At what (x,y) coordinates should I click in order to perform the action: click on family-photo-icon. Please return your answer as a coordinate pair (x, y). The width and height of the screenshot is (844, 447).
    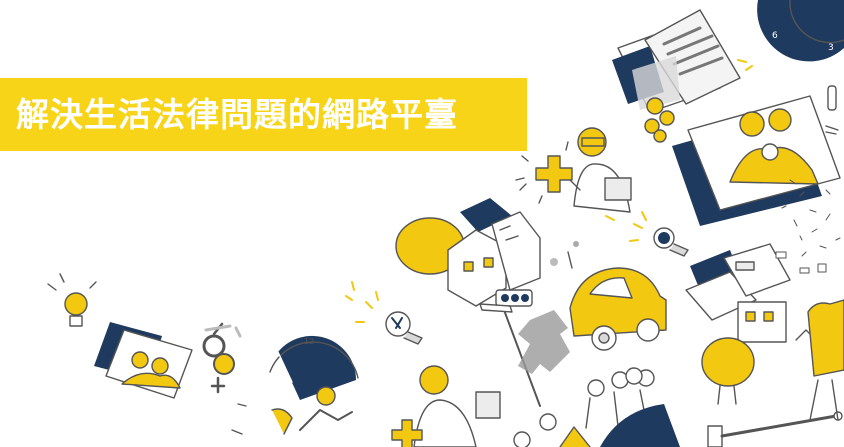
    Looking at the image, I should click on (756, 160).